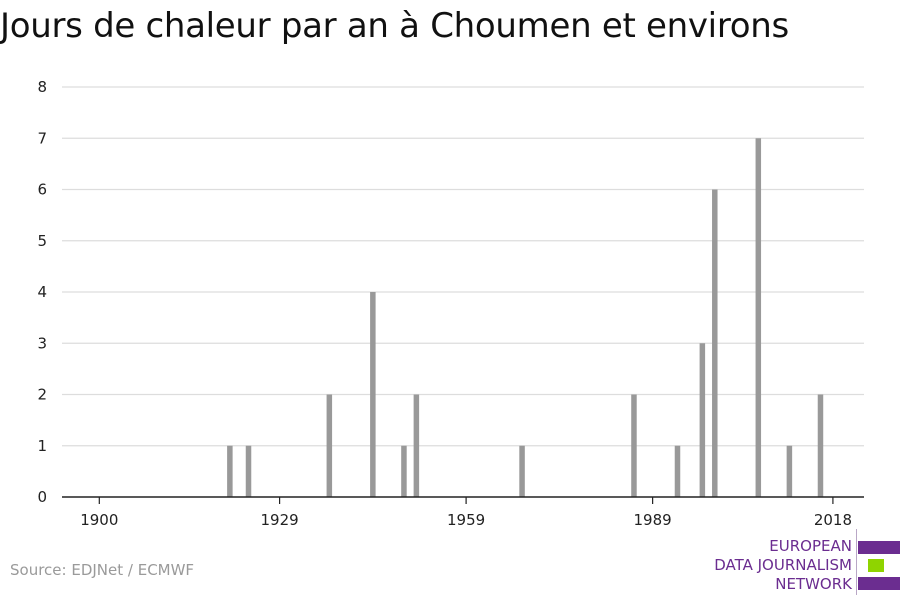 The image size is (900, 600). I want to click on y-tick-label: 5, so click(42, 241).